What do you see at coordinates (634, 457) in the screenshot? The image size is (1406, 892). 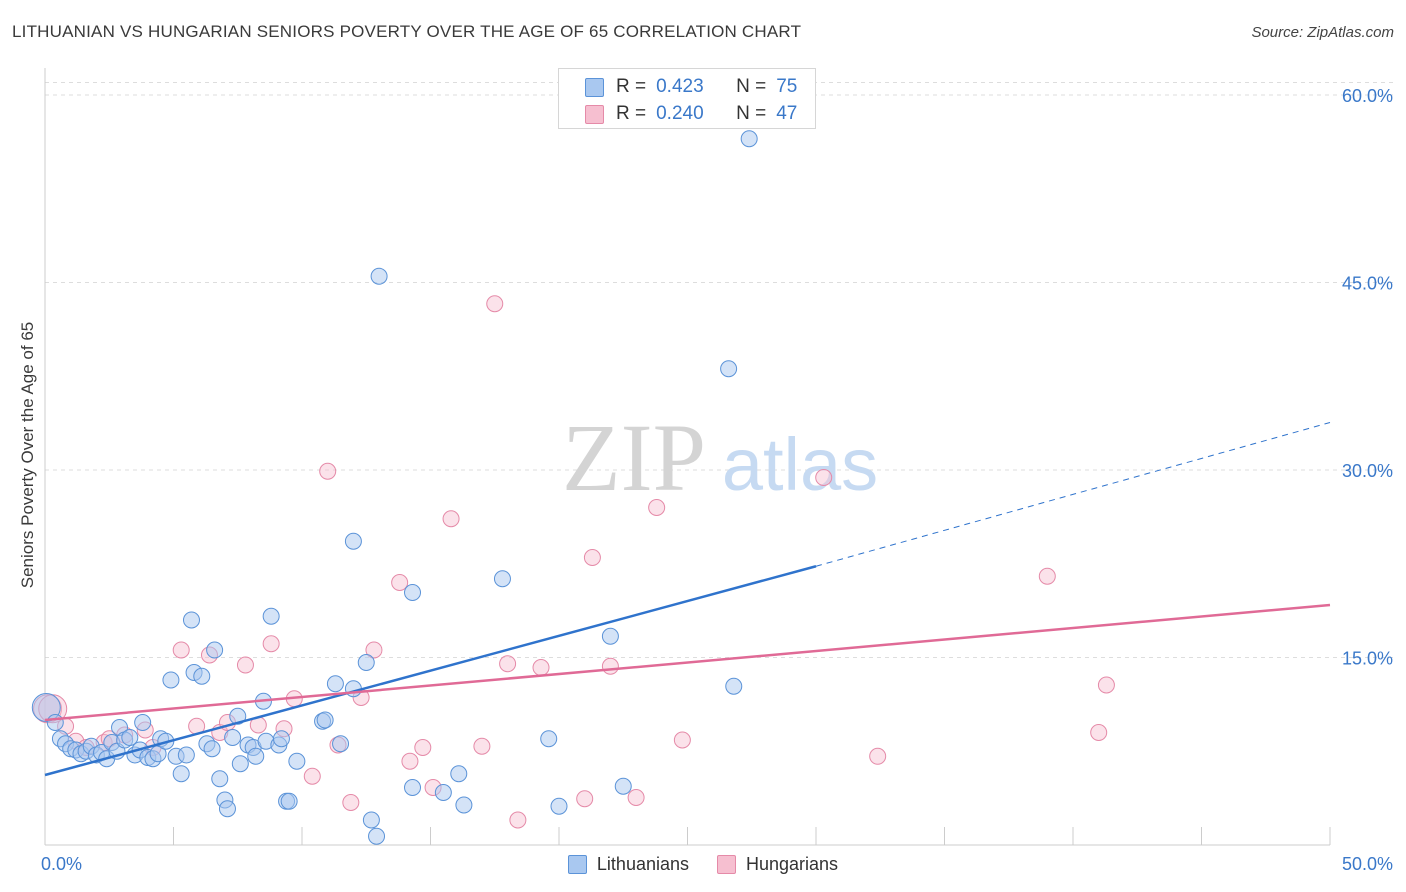 I see `watermark-zip: ZIP` at bounding box center [634, 457].